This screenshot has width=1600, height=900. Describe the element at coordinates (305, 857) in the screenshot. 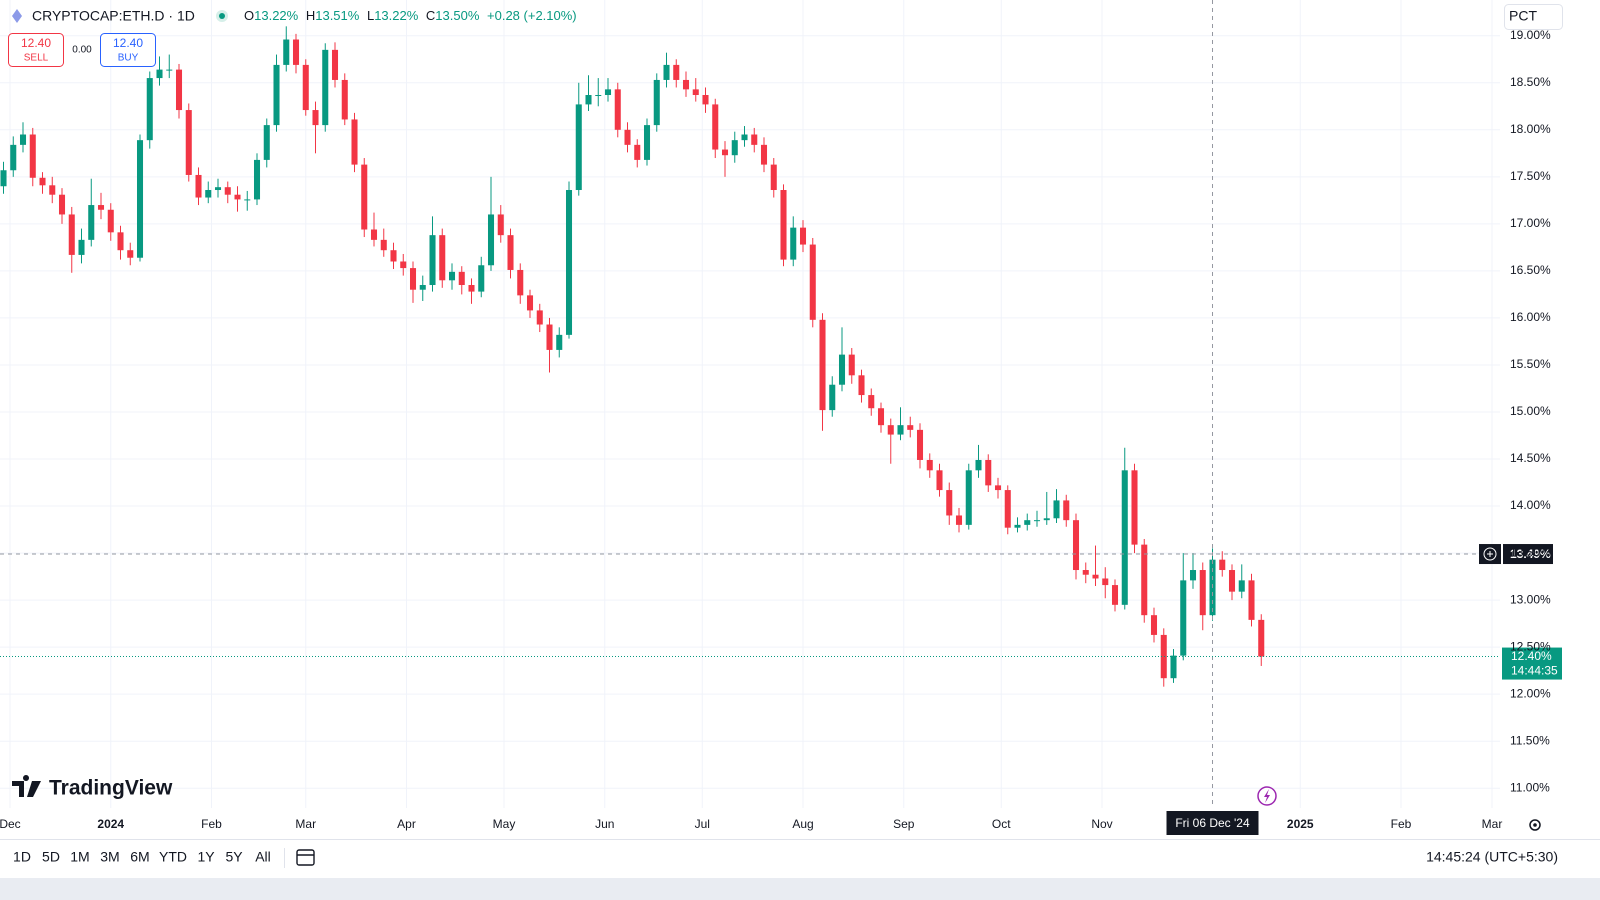

I see `goto-date-icon` at that location.